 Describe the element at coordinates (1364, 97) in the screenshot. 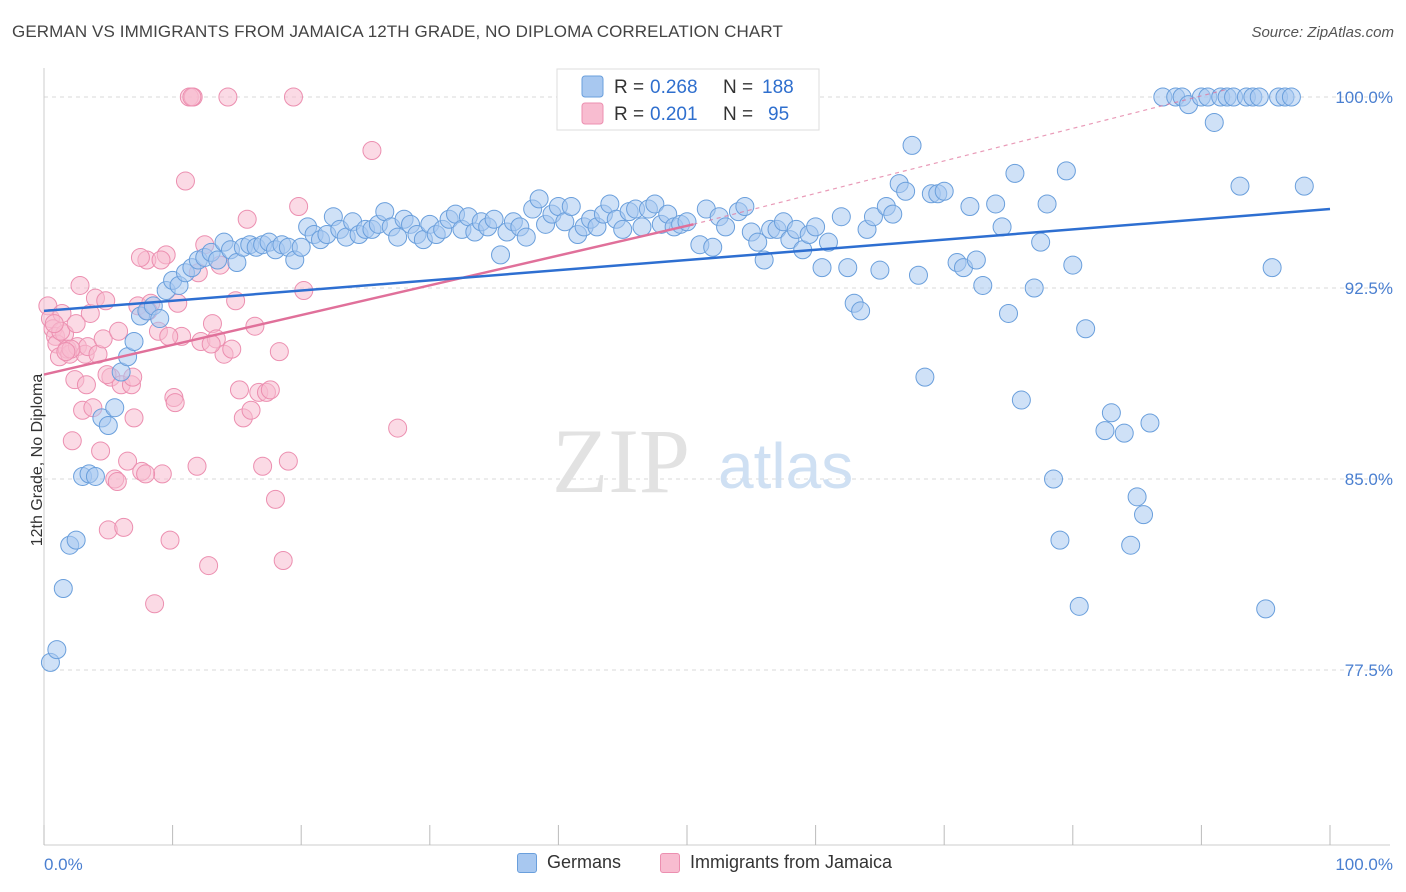

I see `y-tick-label-3: 100.0%` at that location.